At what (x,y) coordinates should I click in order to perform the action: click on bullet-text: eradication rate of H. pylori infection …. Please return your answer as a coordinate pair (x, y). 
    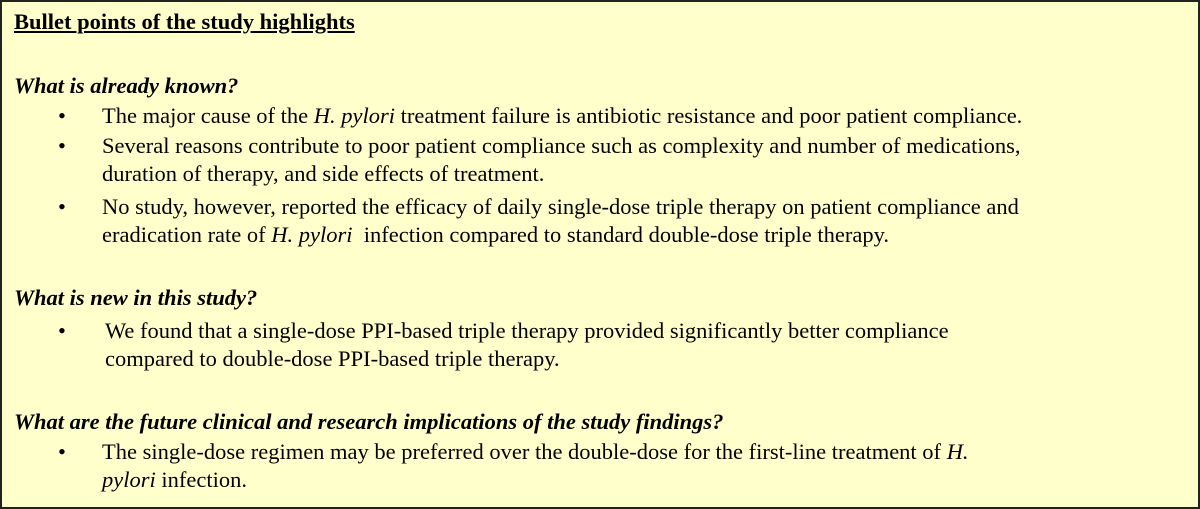
    Looking at the image, I should click on (496, 234).